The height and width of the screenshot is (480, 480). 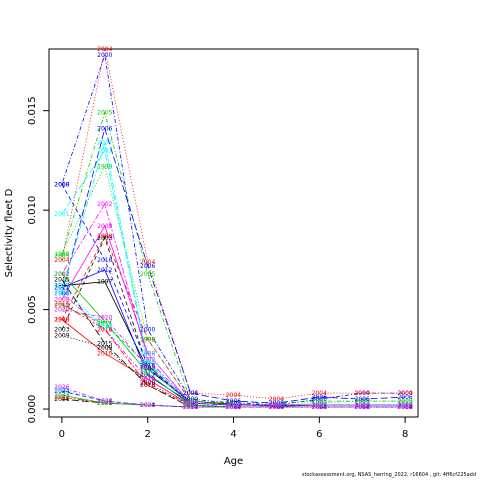 What do you see at coordinates (32, 210) in the screenshot?
I see `y-tick-label: 0.010` at bounding box center [32, 210].